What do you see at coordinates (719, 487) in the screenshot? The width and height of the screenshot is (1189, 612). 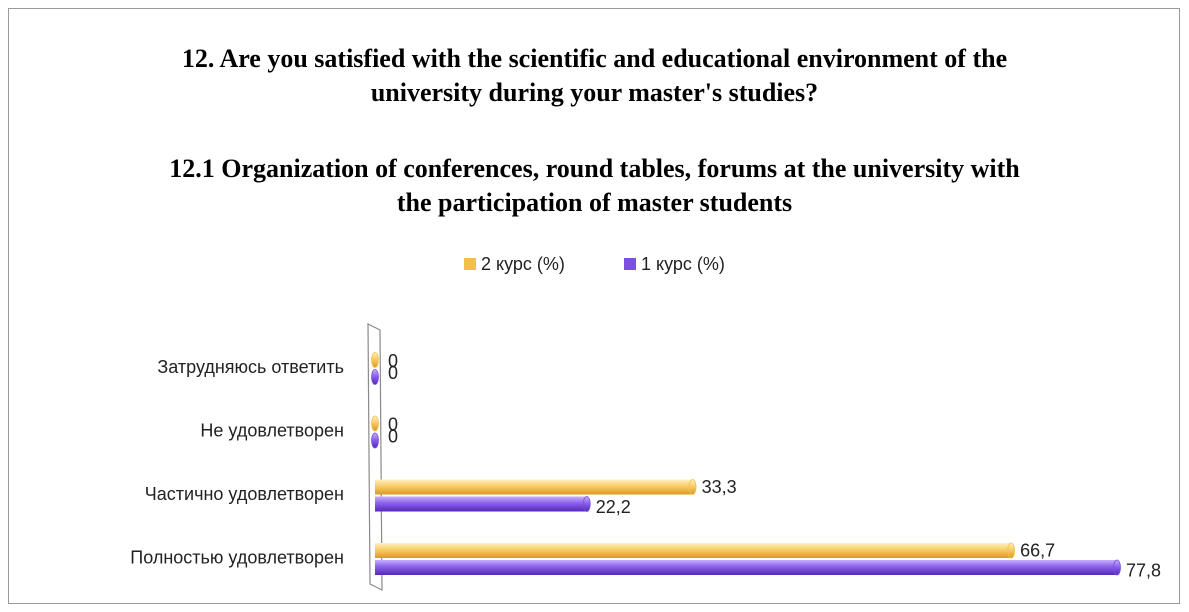 I see `data-label: 33,3` at bounding box center [719, 487].